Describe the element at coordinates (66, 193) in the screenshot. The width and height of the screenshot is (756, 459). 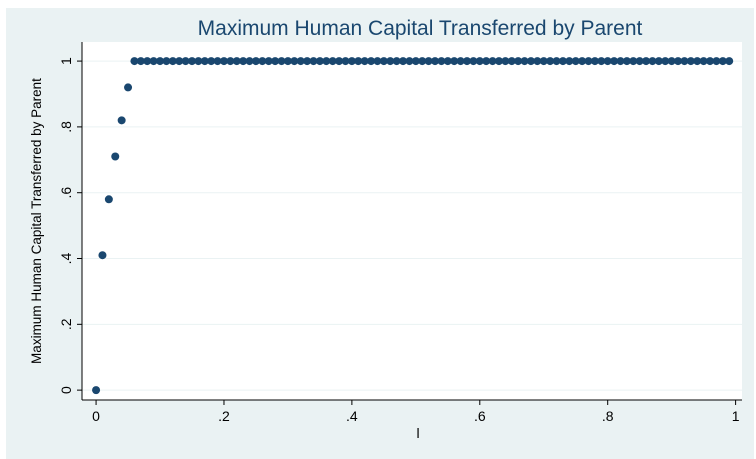
I see `y-tick-label: .6` at that location.